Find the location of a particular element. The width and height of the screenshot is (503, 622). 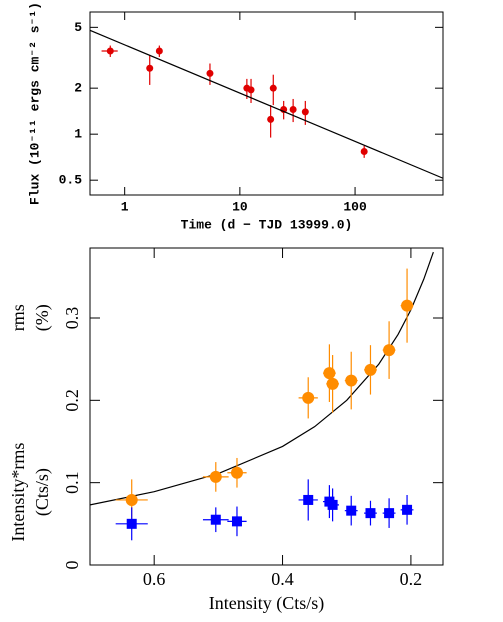

y-axis-label: rms is located at coordinates (18, 317).